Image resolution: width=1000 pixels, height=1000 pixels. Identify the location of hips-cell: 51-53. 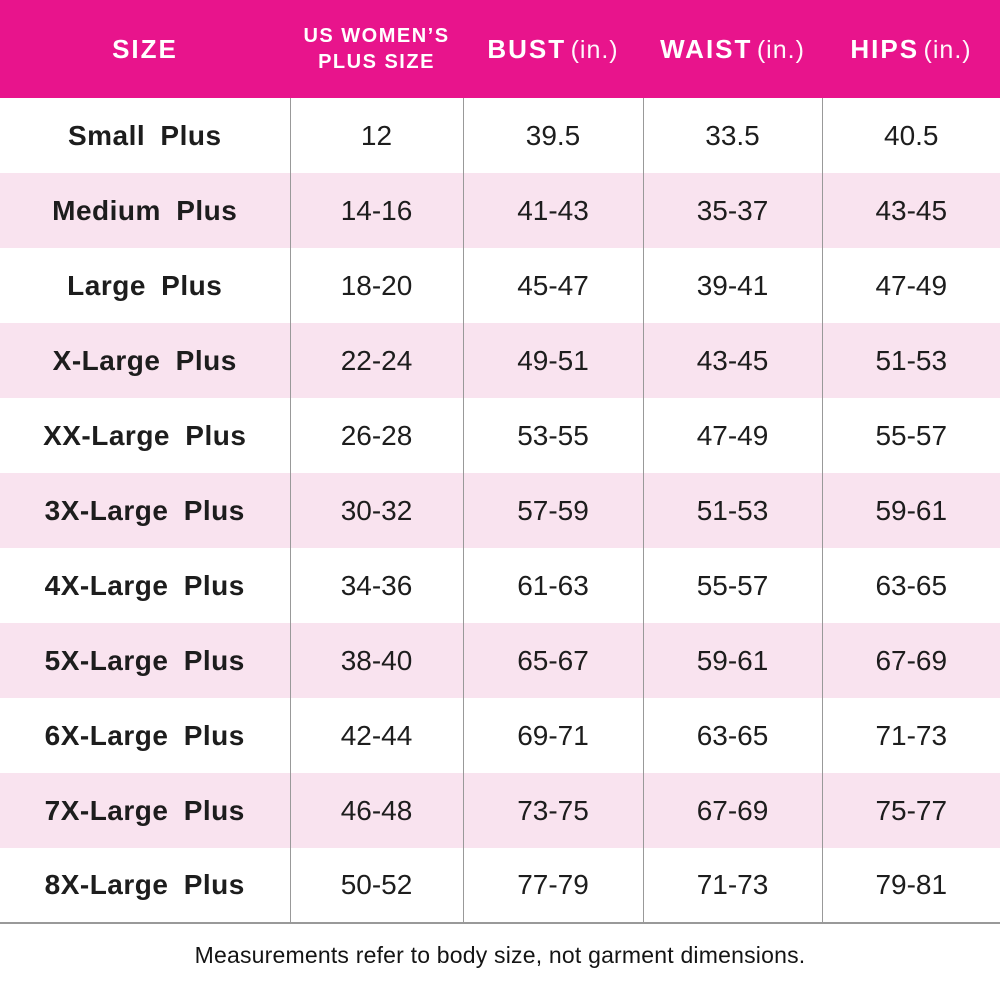
(910, 360).